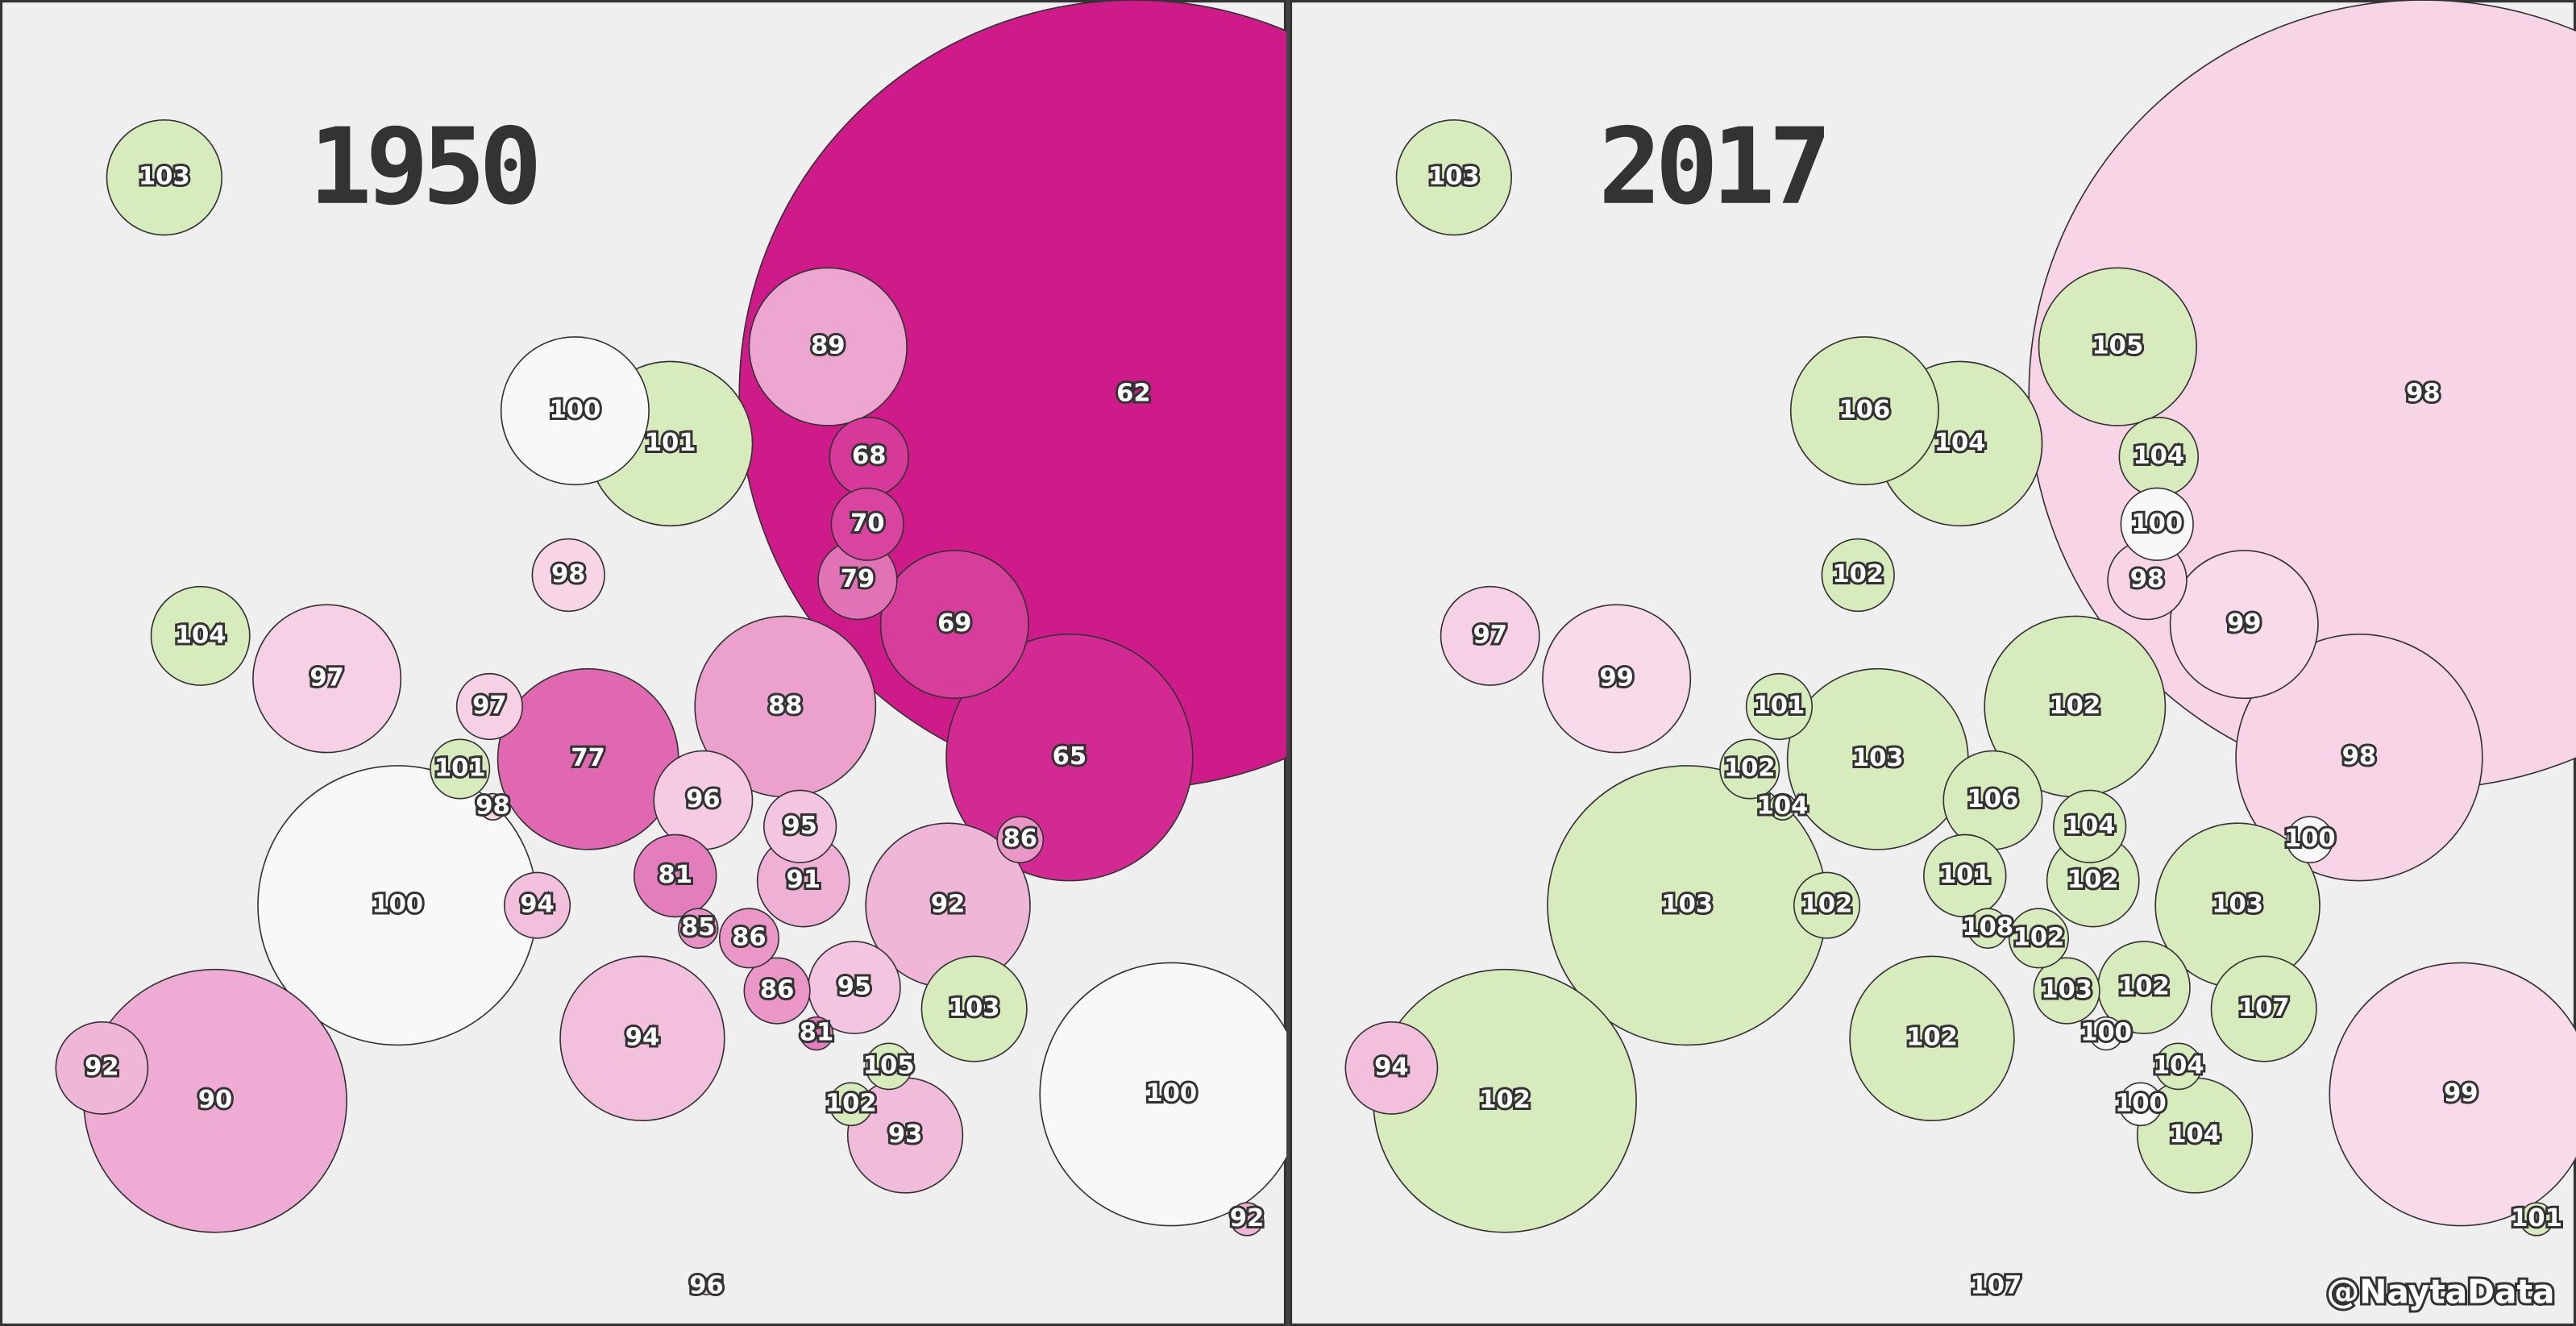  I want to click on country-value-label: 62, so click(1133, 394).